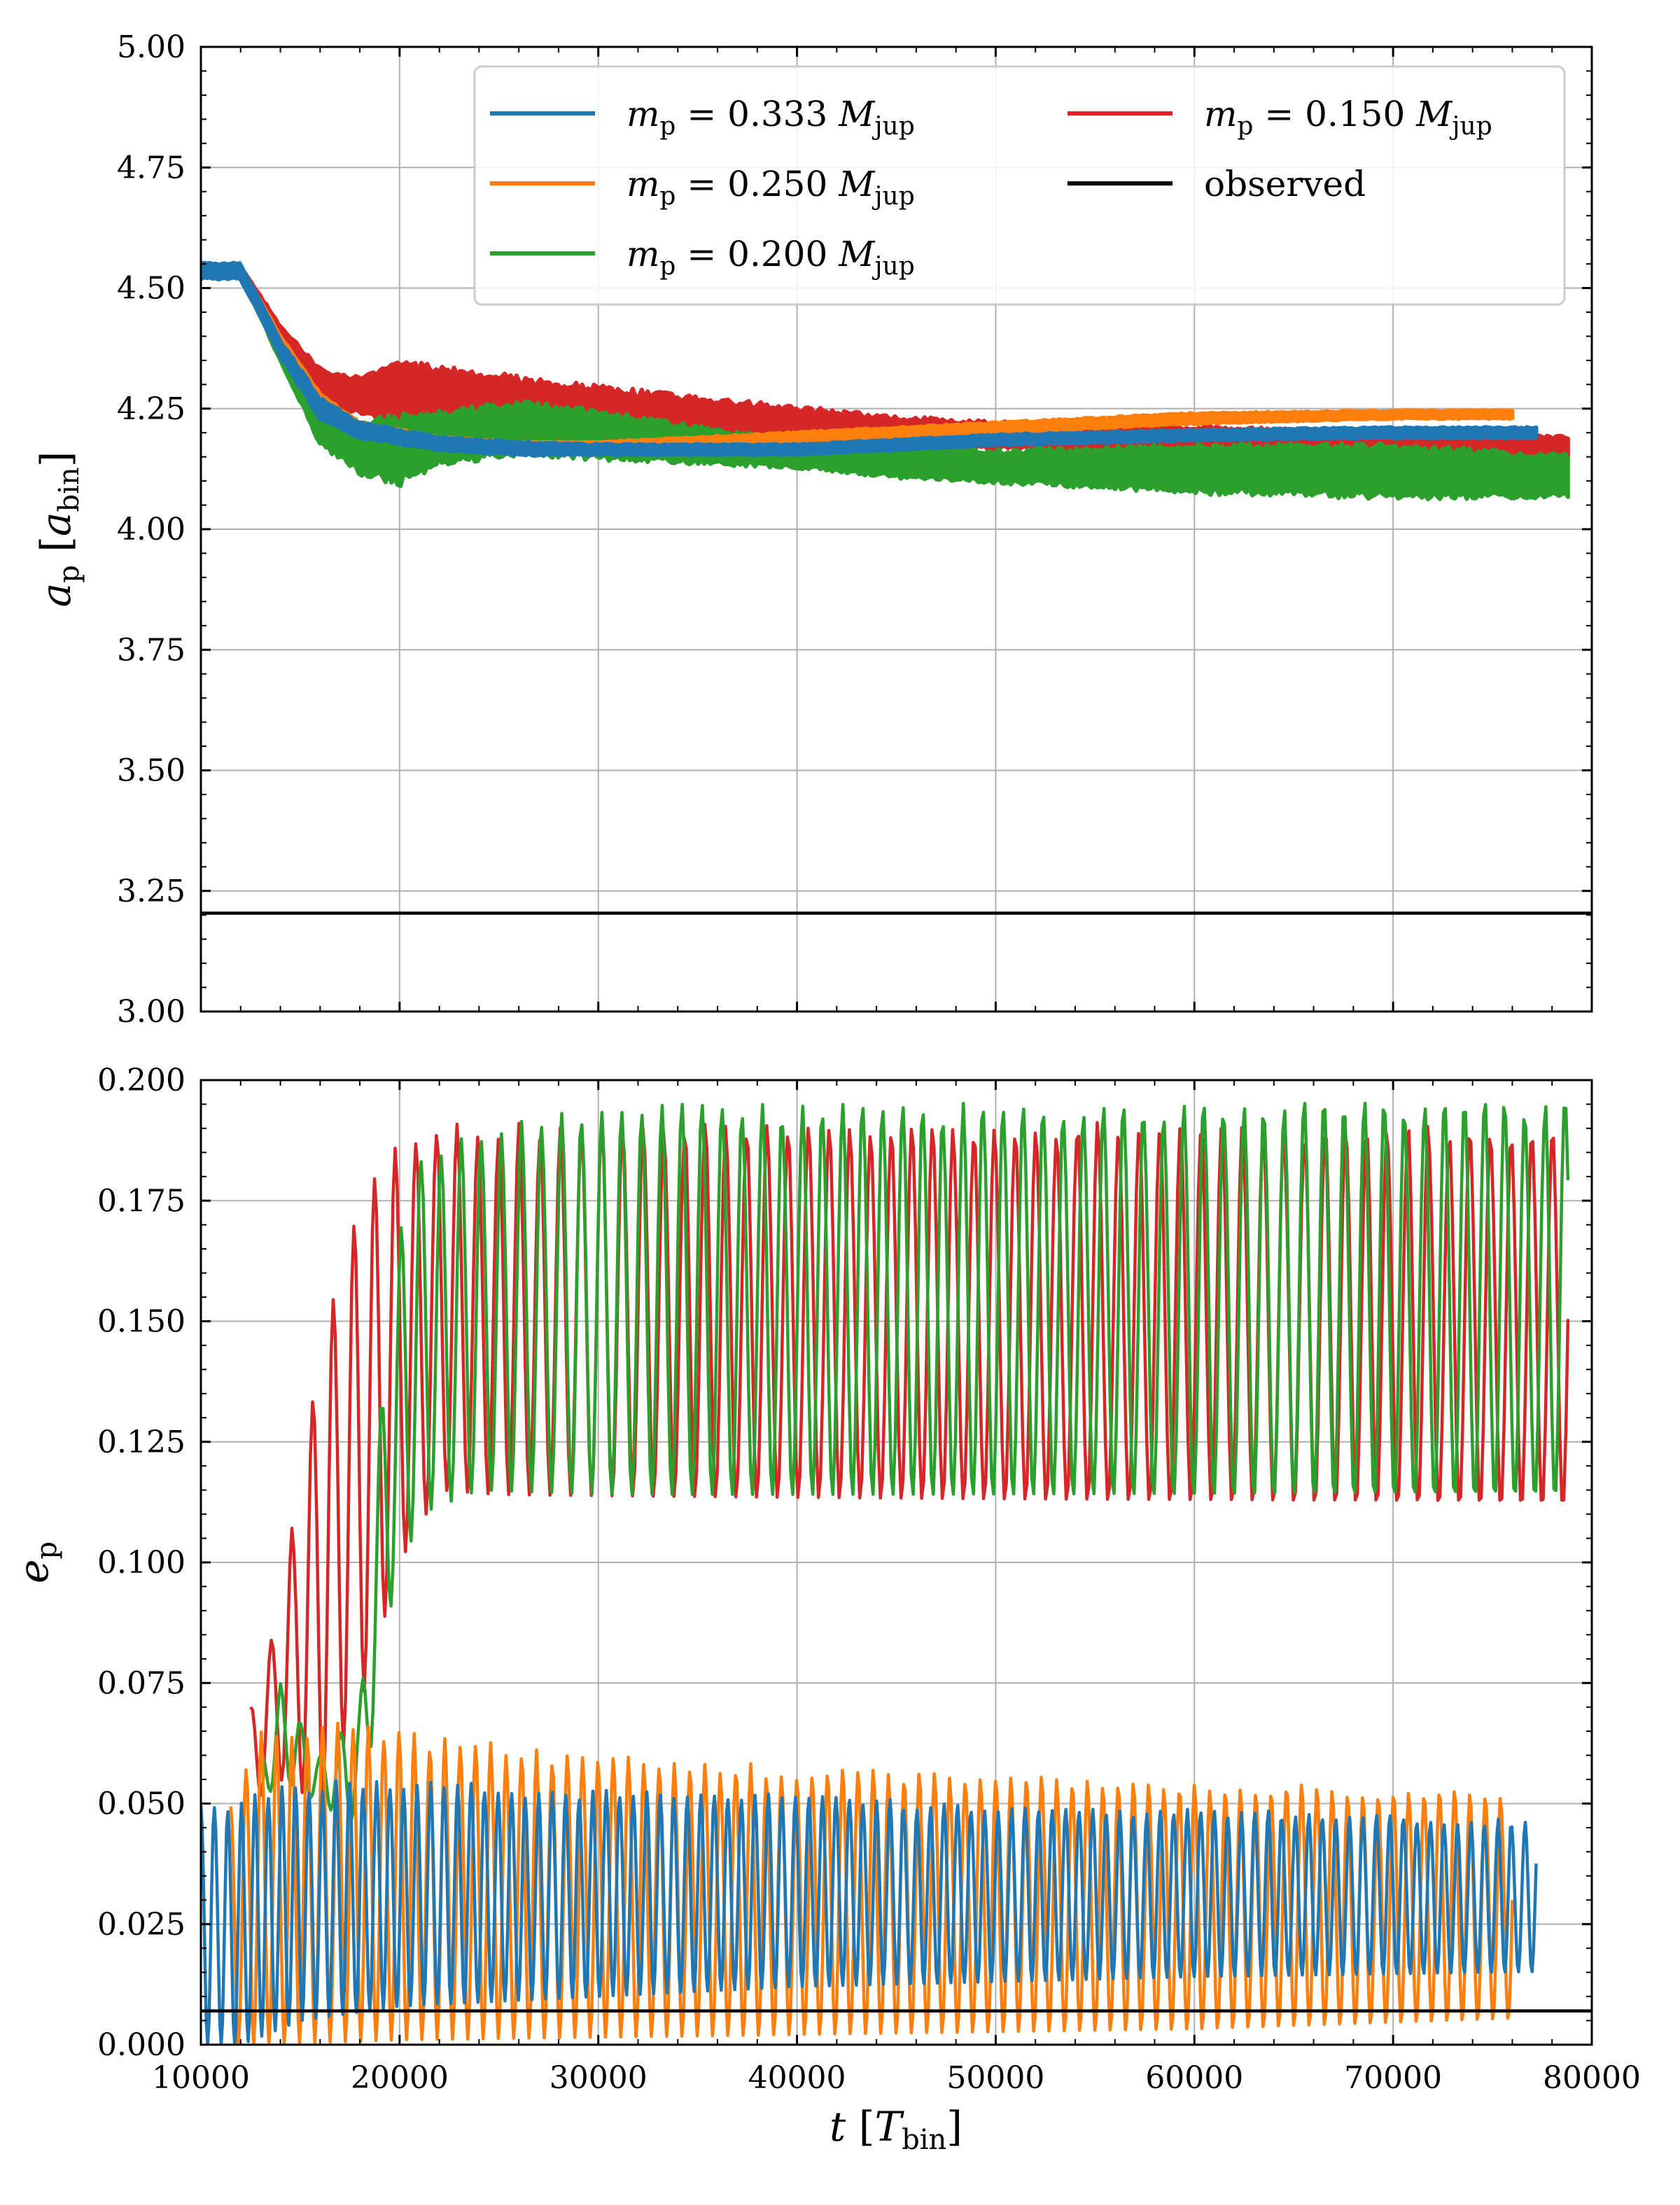 This screenshot has width=1680, height=2205. Describe the element at coordinates (1194, 2078) in the screenshot. I see `x-tick-label: 60000` at that location.